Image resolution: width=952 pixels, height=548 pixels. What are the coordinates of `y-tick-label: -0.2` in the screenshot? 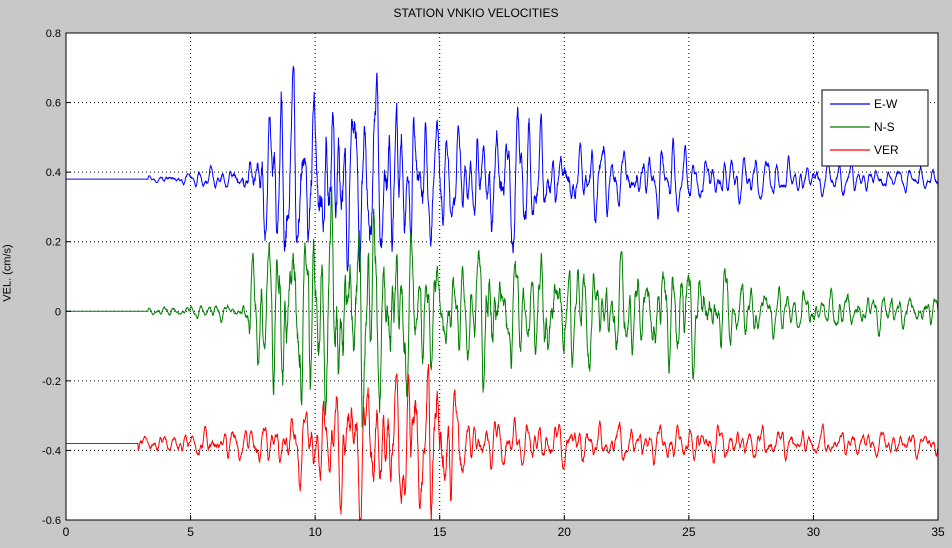 It's located at (51, 382).